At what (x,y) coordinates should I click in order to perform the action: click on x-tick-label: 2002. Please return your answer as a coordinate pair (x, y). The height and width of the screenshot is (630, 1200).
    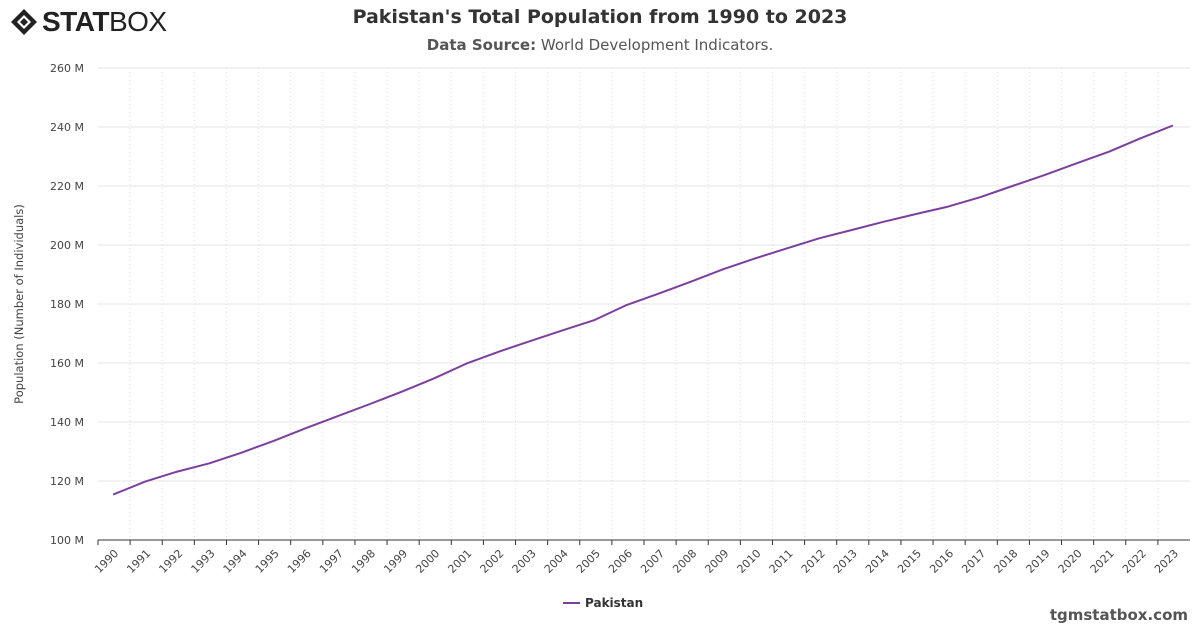
    Looking at the image, I should click on (492, 561).